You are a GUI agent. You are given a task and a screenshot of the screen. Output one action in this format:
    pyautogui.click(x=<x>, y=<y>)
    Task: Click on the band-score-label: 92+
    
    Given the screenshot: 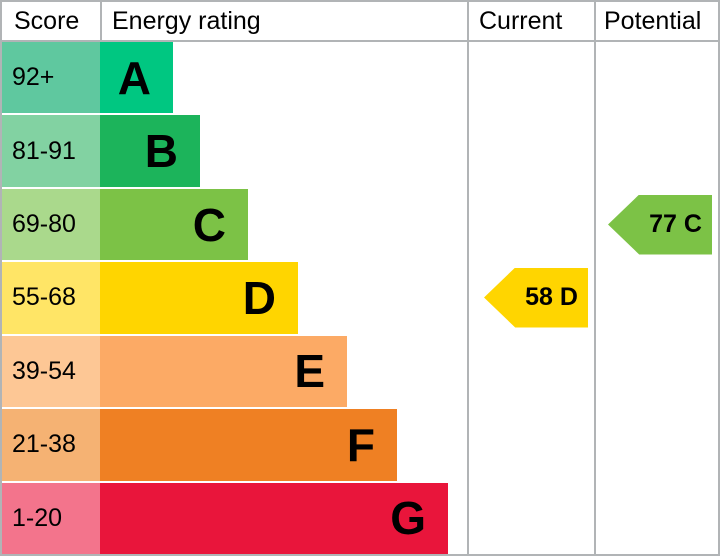 What is the action you would take?
    pyautogui.click(x=33, y=77)
    